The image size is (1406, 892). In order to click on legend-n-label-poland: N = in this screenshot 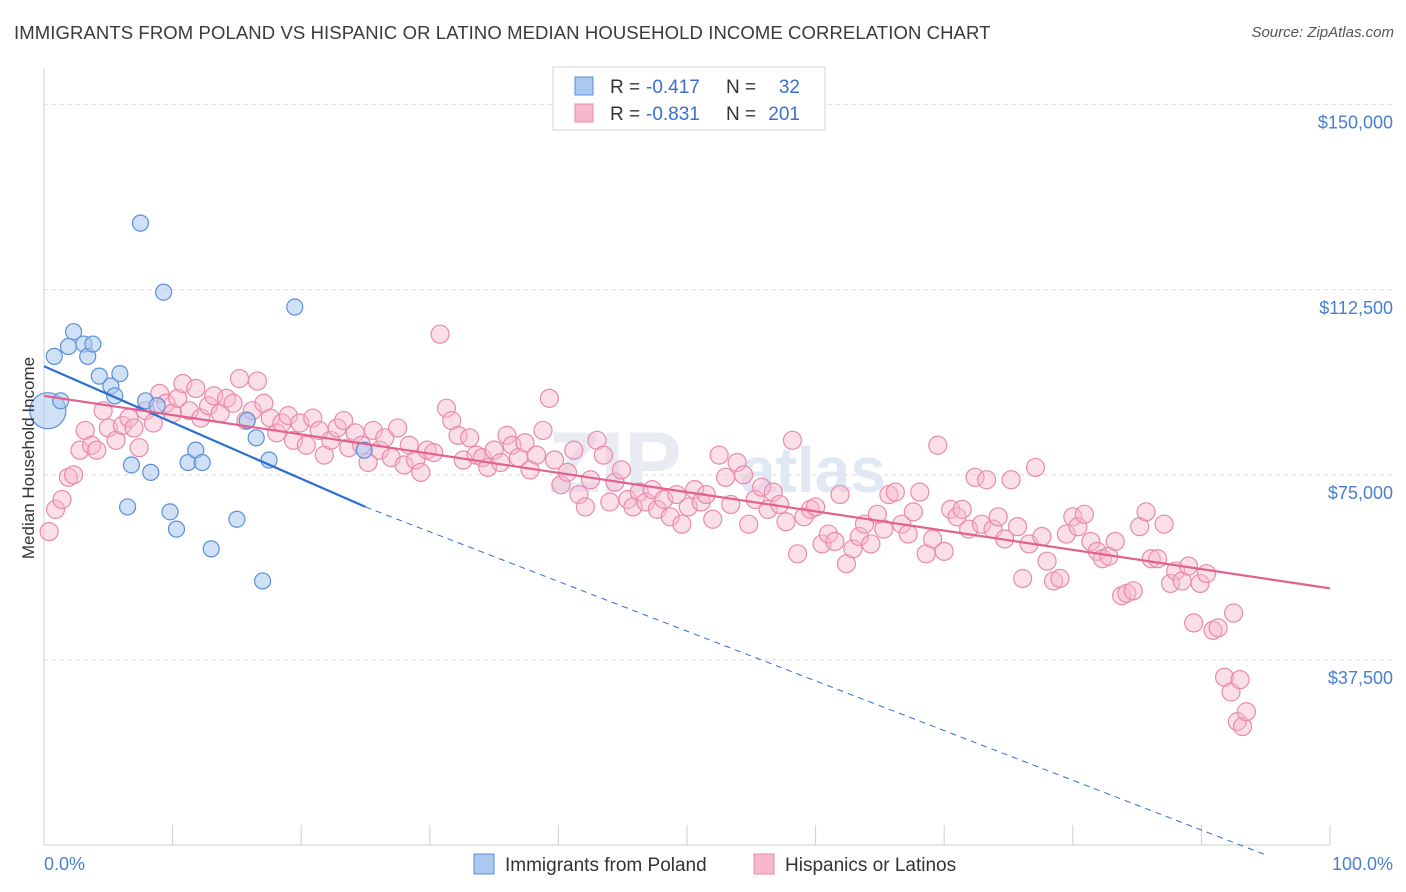, I will do `click(741, 87)`.